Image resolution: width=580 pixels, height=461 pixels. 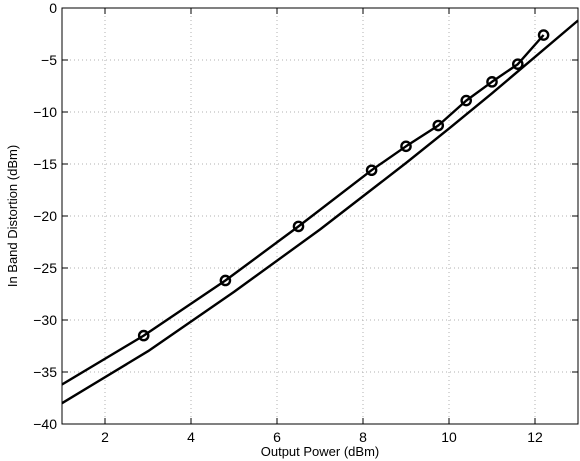 What do you see at coordinates (12, 216) in the screenshot?
I see `y-axis-title: In Band Distortion (dBm)` at bounding box center [12, 216].